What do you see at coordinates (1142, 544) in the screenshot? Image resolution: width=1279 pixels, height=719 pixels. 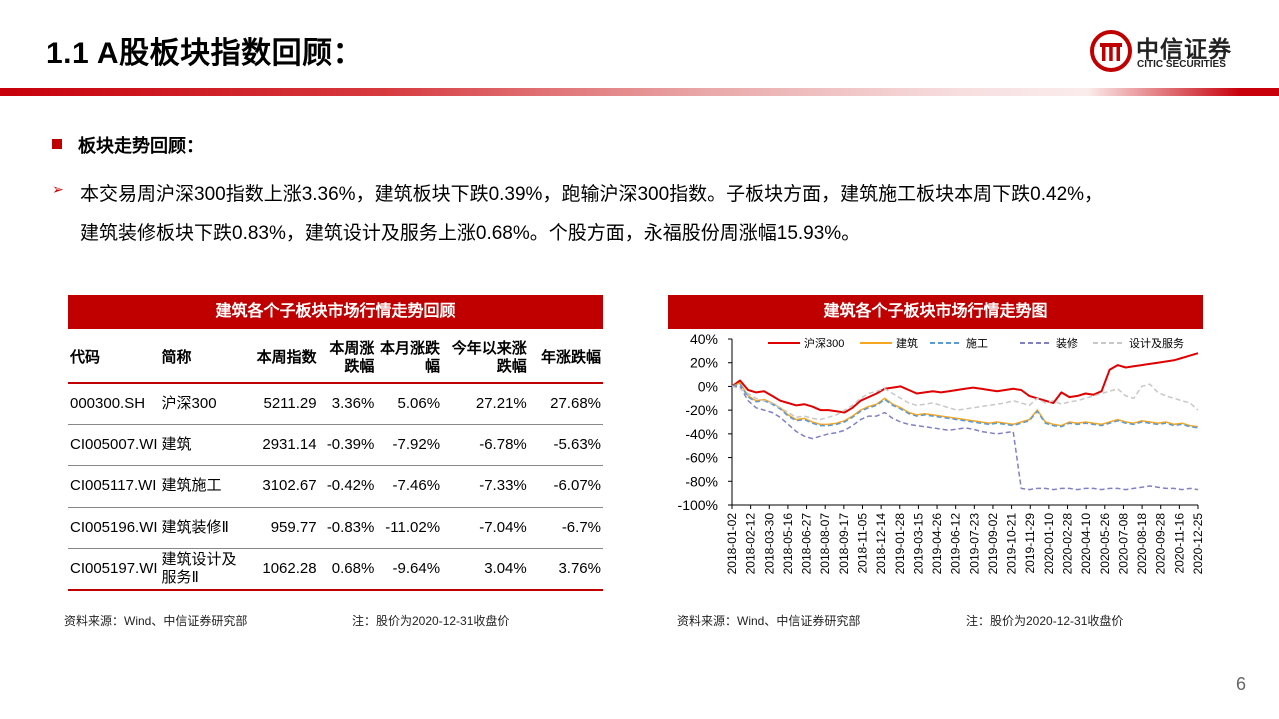 I see `x-tick-label: 2020-08-18` at bounding box center [1142, 544].